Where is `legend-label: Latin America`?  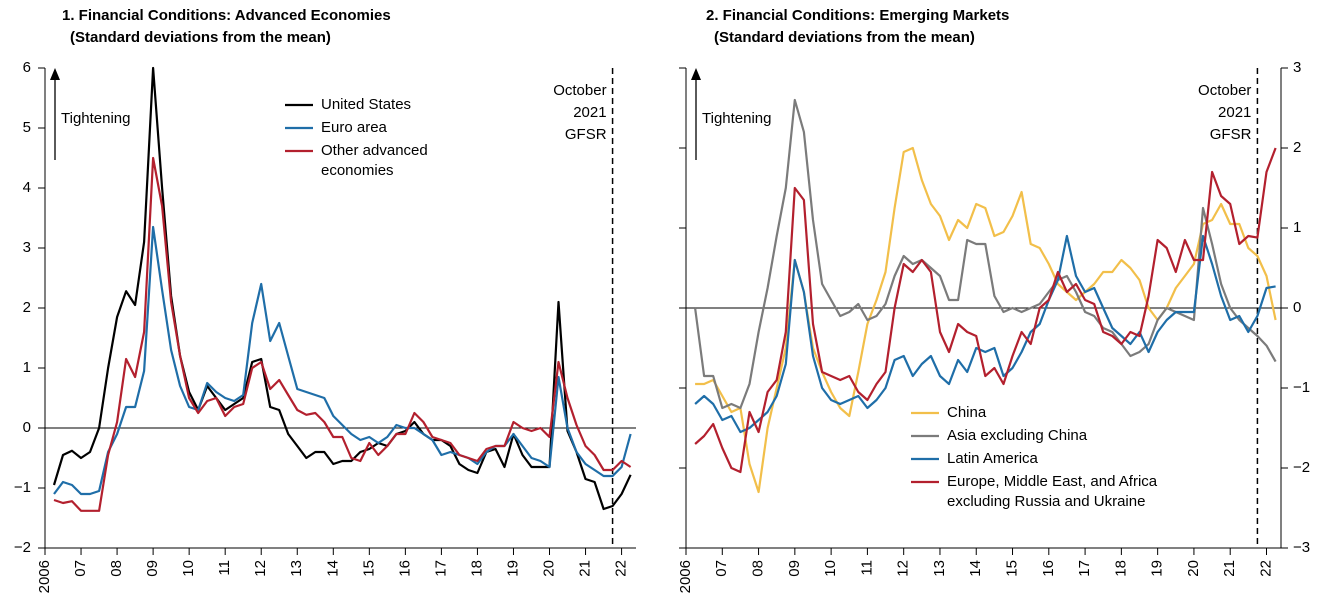 legend-label: Latin America is located at coordinates (993, 458).